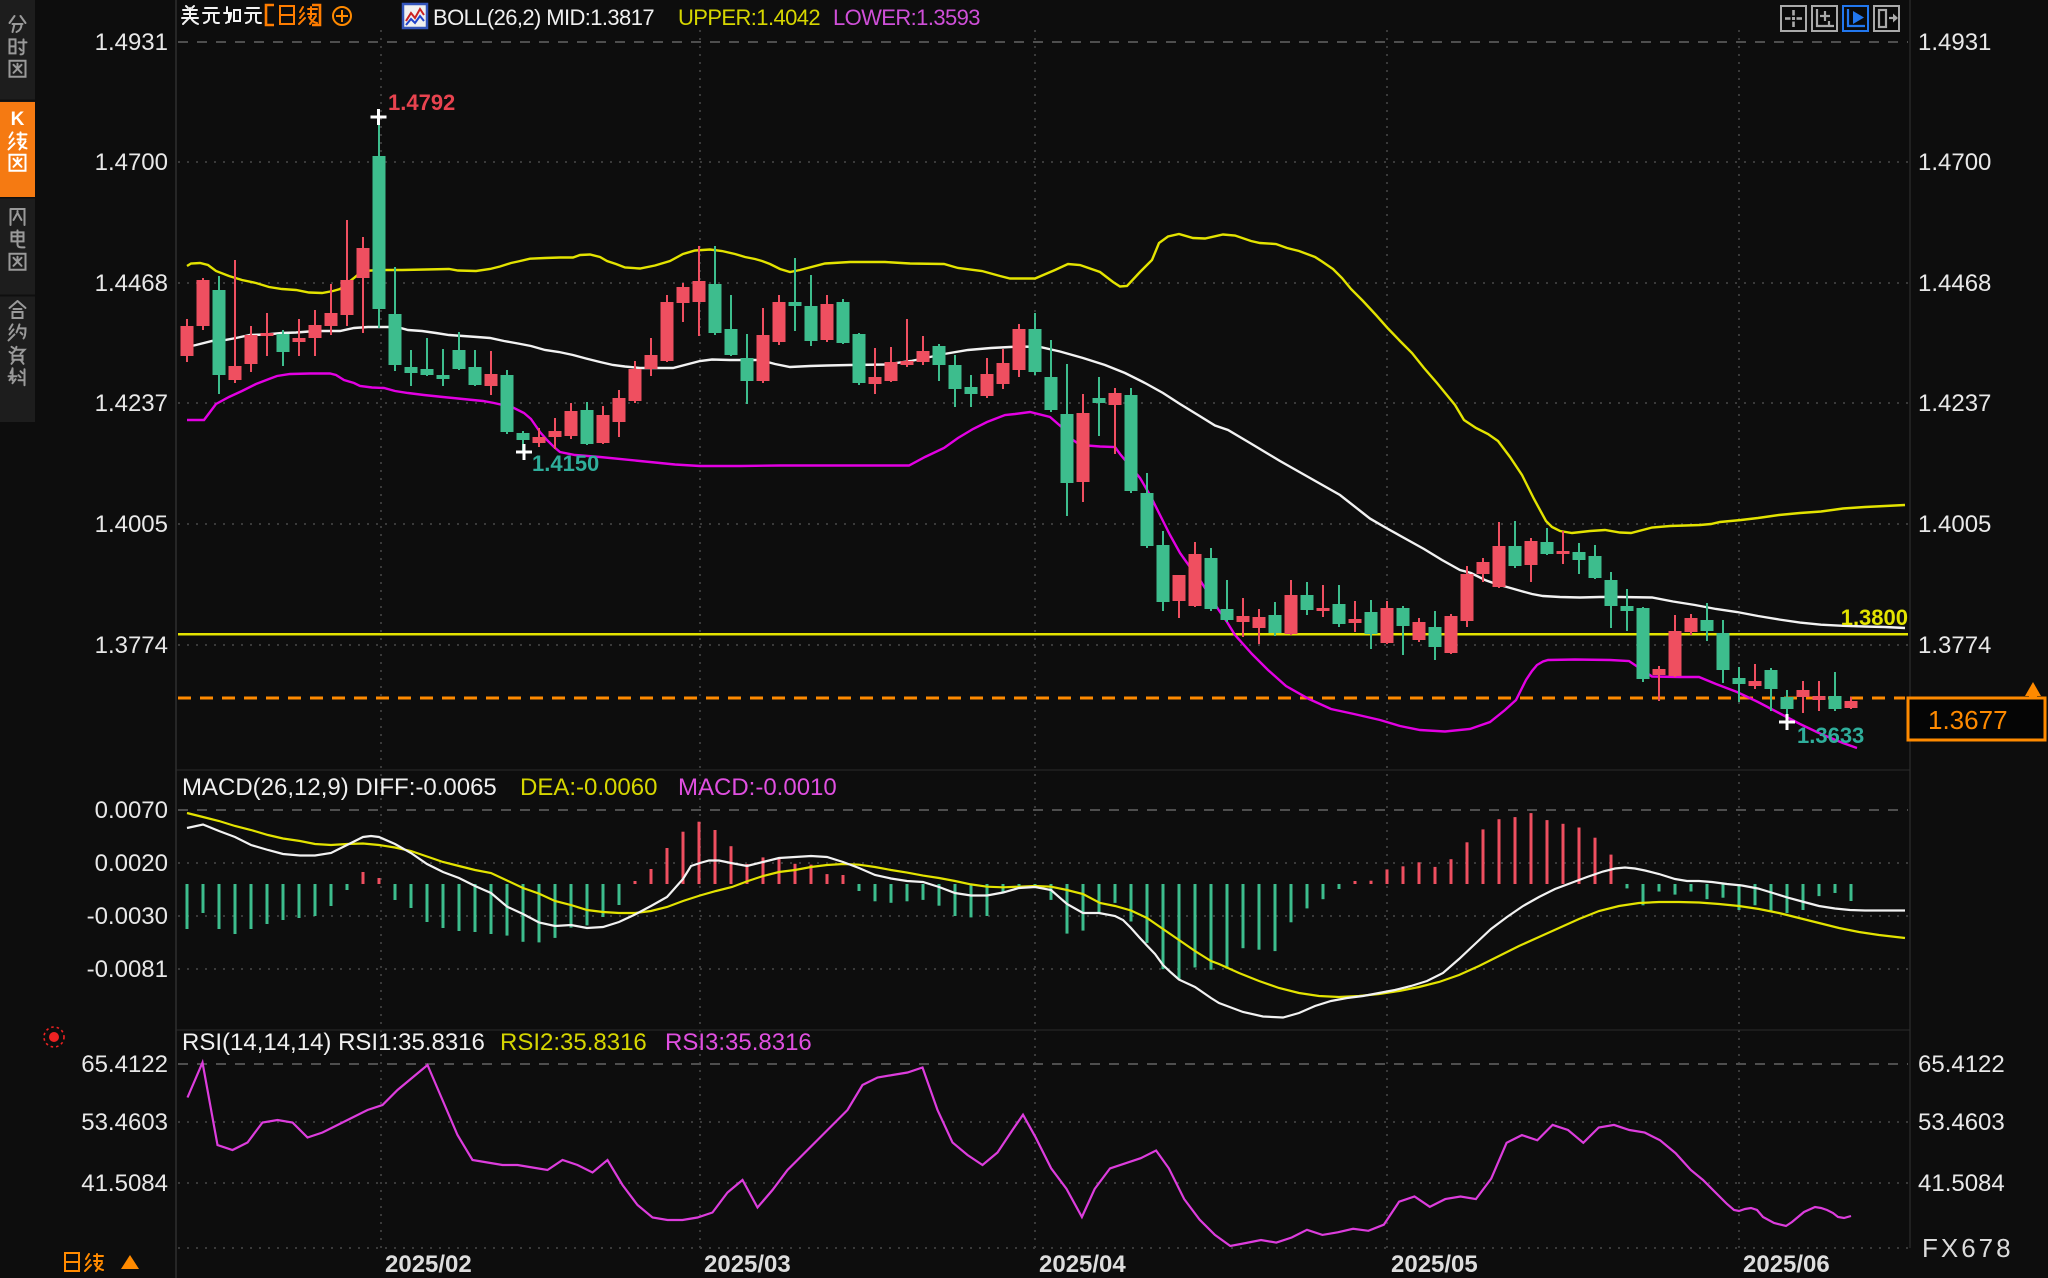 The image size is (2048, 1278). Describe the element at coordinates (1082, 1264) in the screenshot. I see `svg-text: 2025/04` at that location.